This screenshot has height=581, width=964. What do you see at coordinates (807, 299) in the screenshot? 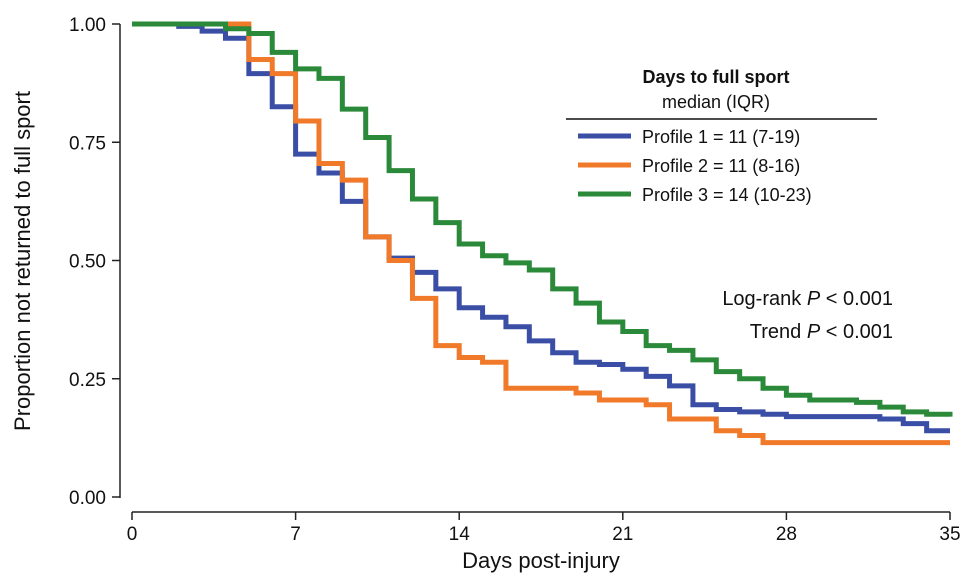
I see `annotation-1: Log-rank P < 0.001` at bounding box center [807, 299].